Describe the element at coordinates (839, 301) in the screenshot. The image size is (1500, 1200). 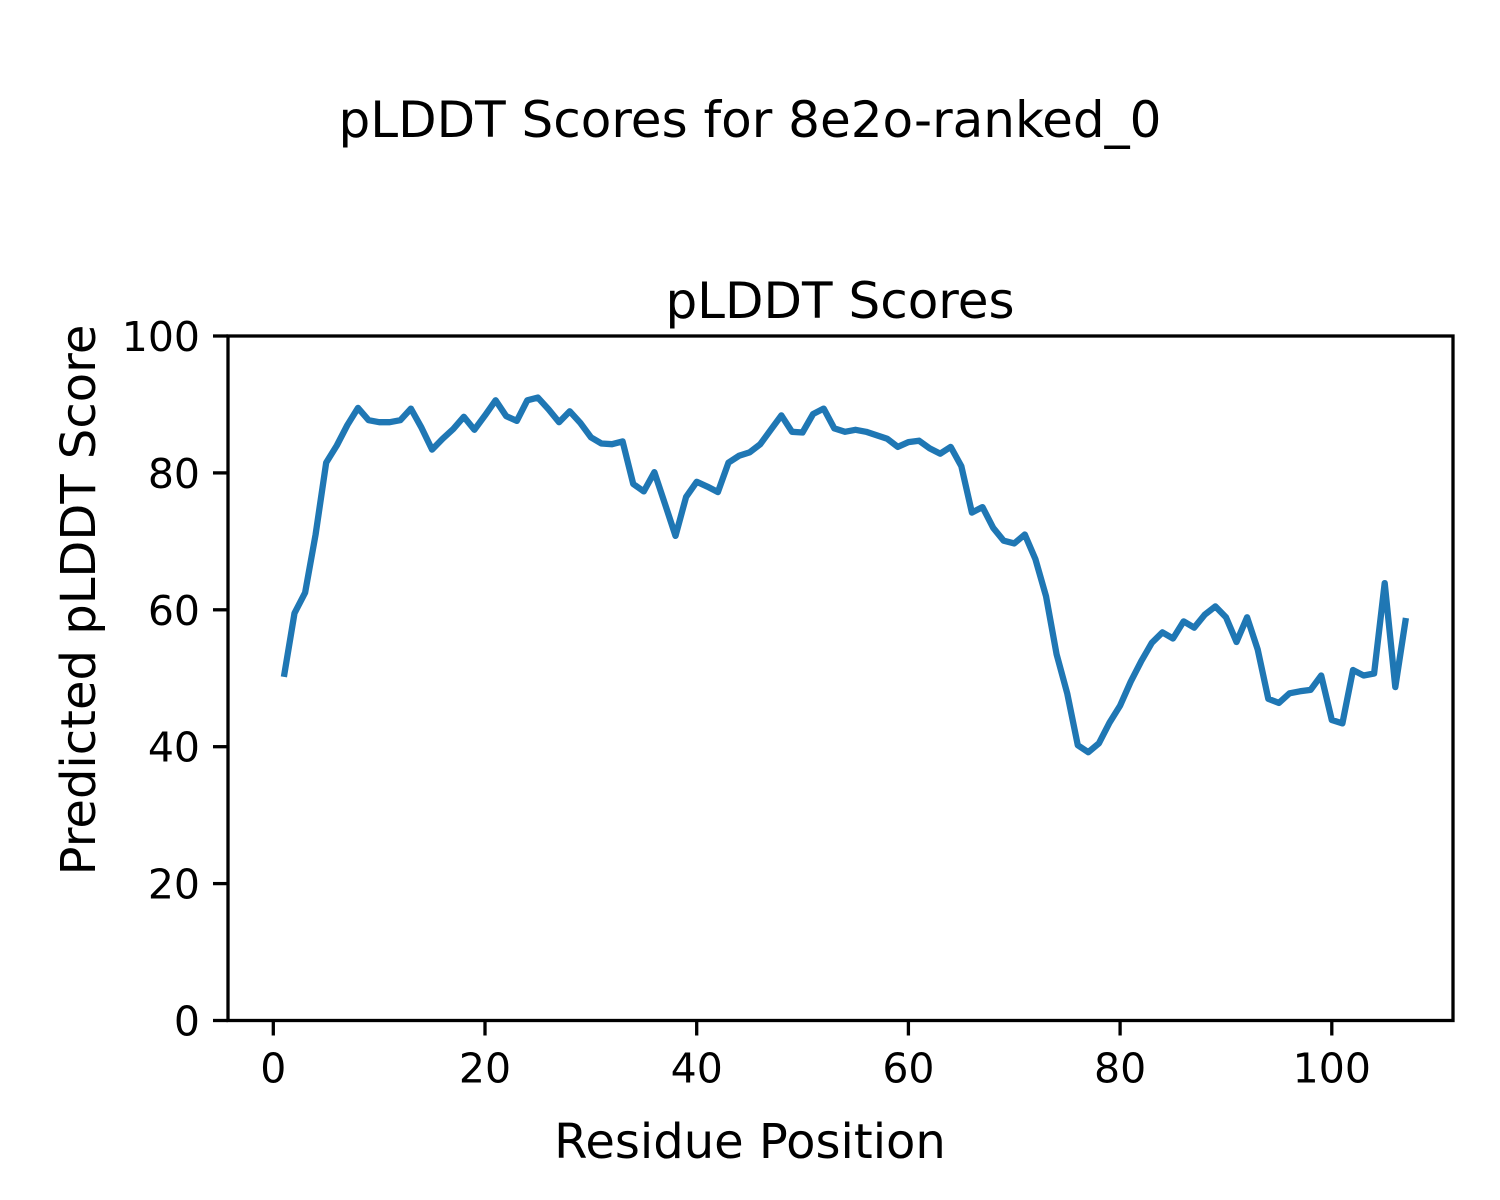
I see `axes-title: pLDDT Scores` at that location.